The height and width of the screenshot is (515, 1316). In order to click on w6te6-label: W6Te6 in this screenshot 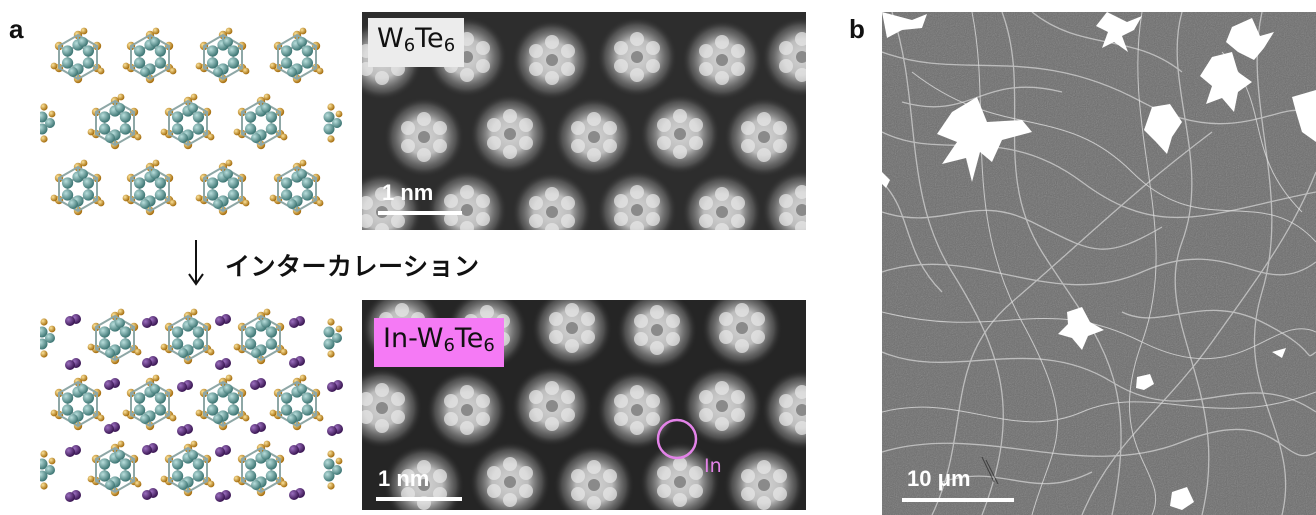, I will do `click(416, 42)`.